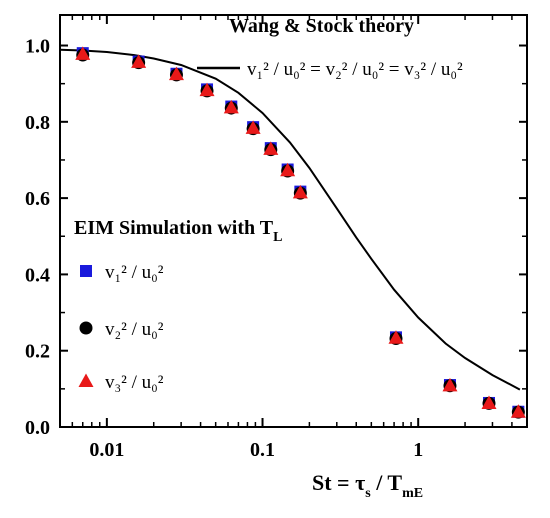 The image size is (550, 518). What do you see at coordinates (134, 382) in the screenshot?
I see `legend-label-3: v₃² / u₀²` at bounding box center [134, 382].